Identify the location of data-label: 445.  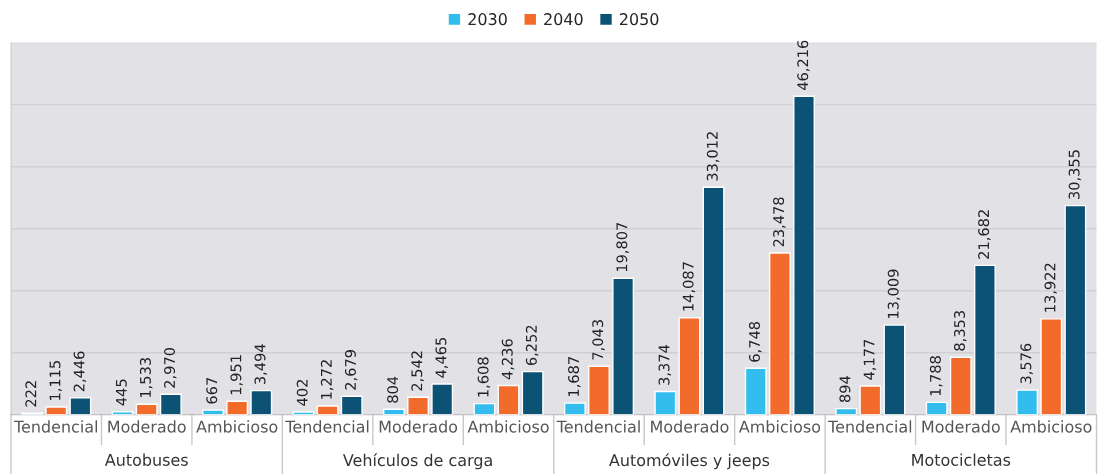
(121, 392).